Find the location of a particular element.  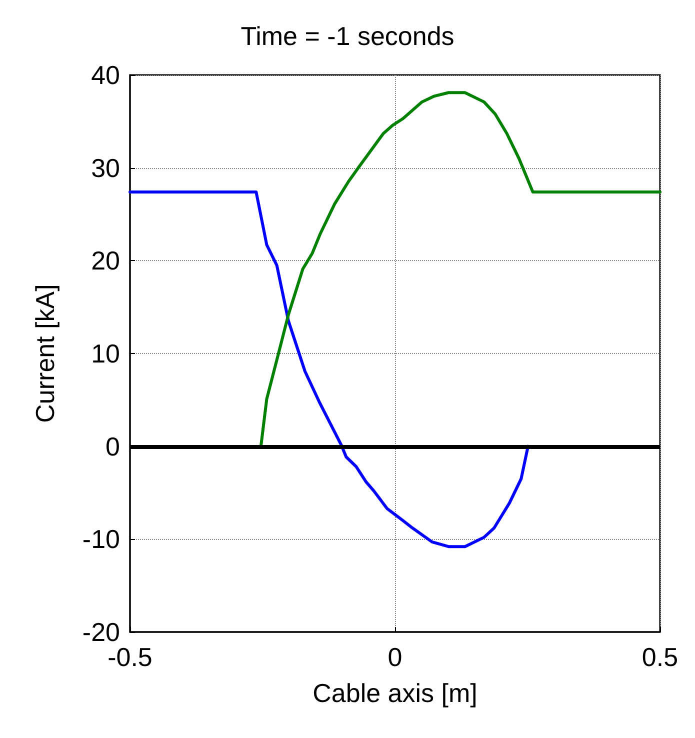

y-tick-label: -10 is located at coordinates (101, 539).